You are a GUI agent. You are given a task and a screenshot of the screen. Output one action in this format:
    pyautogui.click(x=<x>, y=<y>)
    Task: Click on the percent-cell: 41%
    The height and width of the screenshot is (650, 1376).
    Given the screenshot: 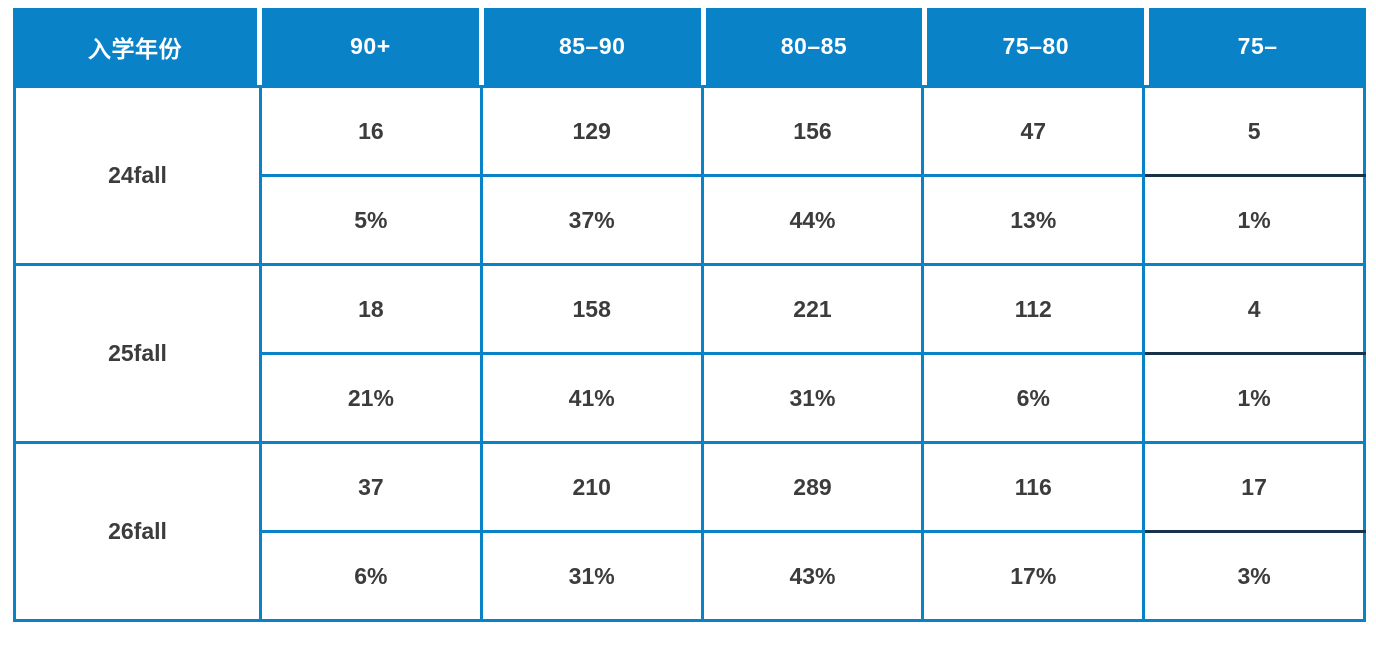 What is the action you would take?
    pyautogui.click(x=591, y=398)
    